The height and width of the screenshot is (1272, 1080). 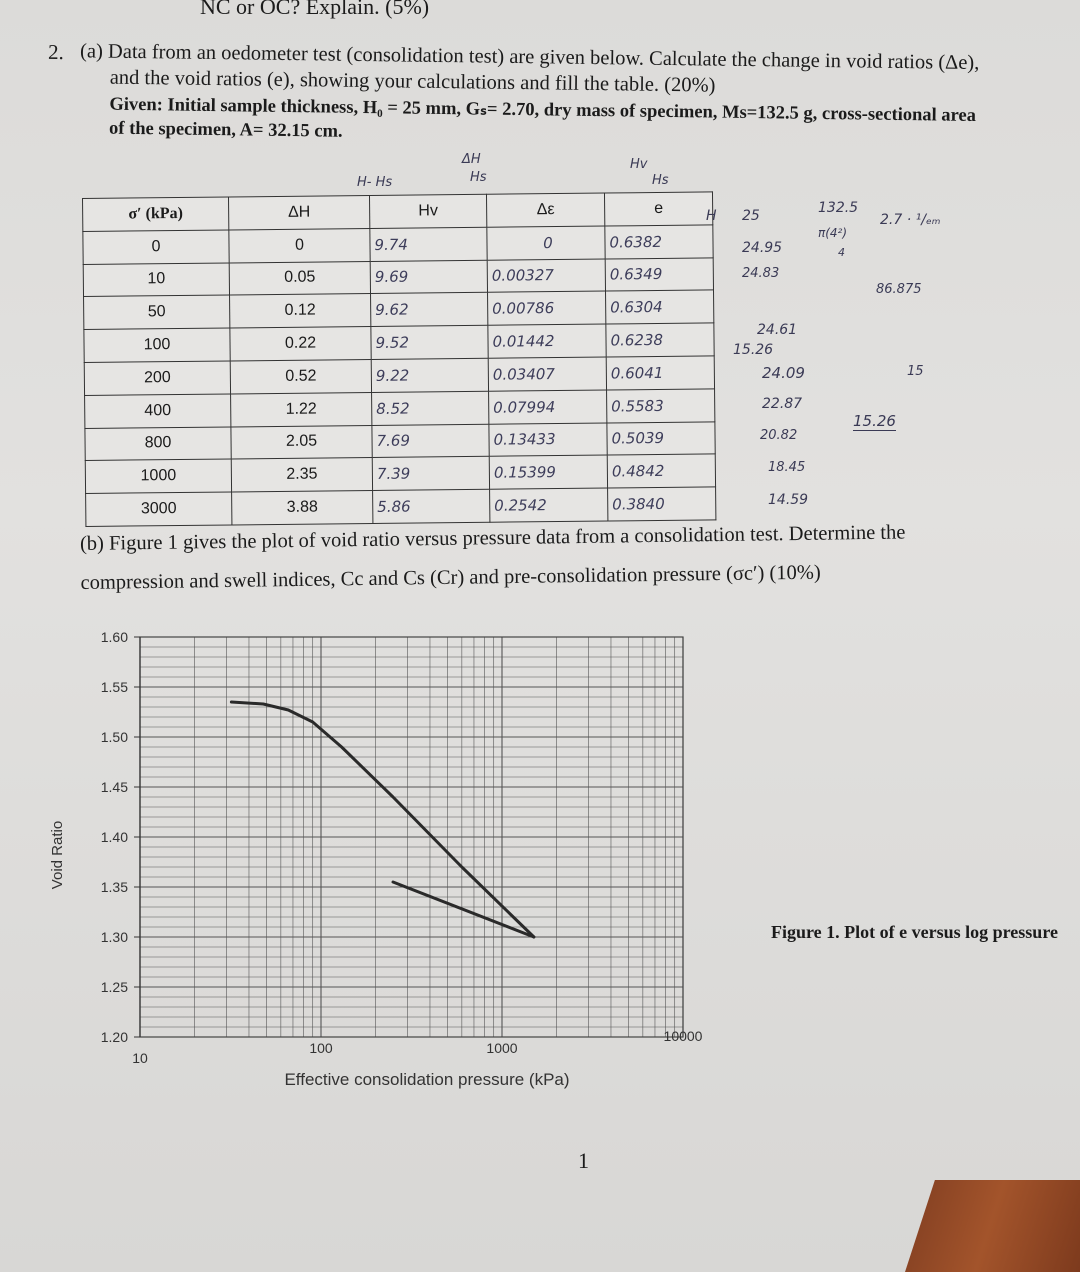 I want to click on table-row: 3000 3.88 5.86 0.2542 0.3840, so click(x=400, y=507).